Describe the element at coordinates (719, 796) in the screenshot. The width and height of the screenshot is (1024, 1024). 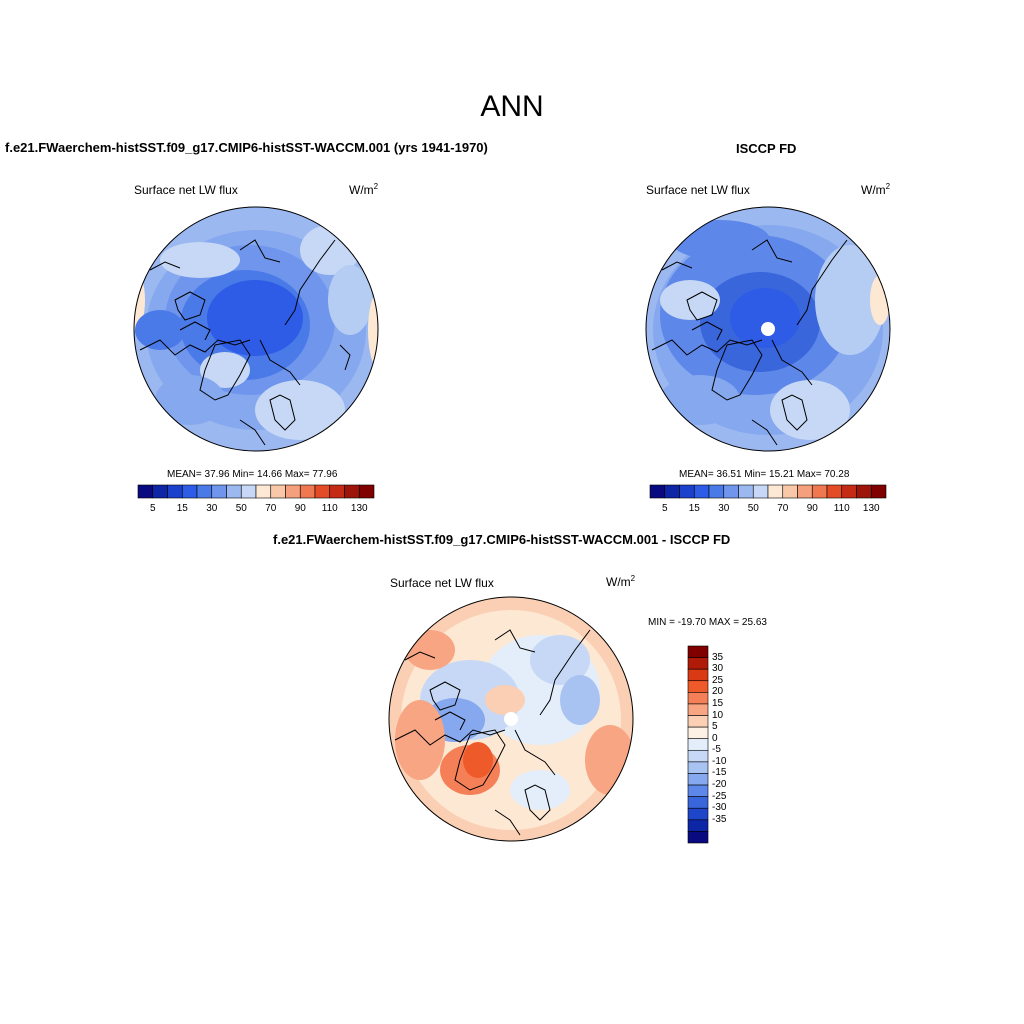
I see `colorbar-tick-label: -25` at that location.